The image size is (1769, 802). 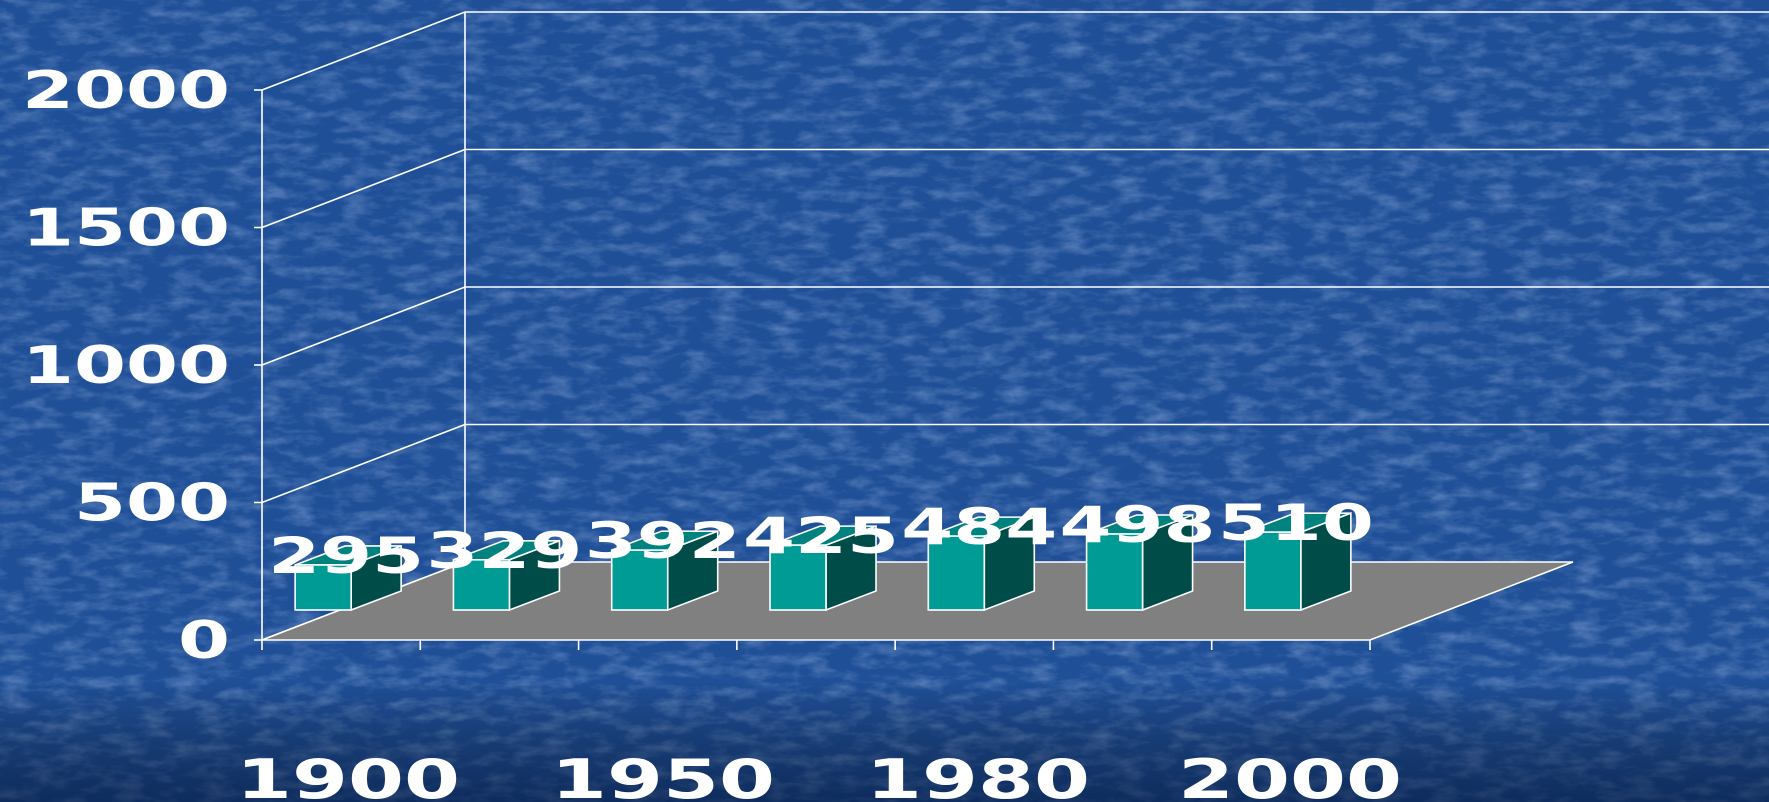 I want to click on data-label: 392, so click(x=663, y=541).